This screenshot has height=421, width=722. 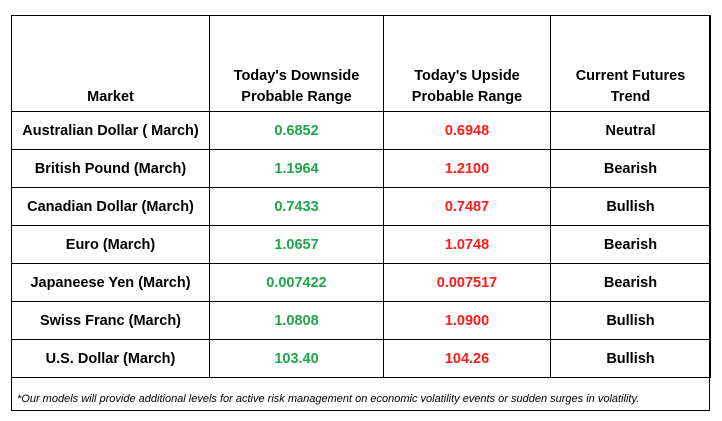 I want to click on downside-cell: 1.0808, so click(x=296, y=320).